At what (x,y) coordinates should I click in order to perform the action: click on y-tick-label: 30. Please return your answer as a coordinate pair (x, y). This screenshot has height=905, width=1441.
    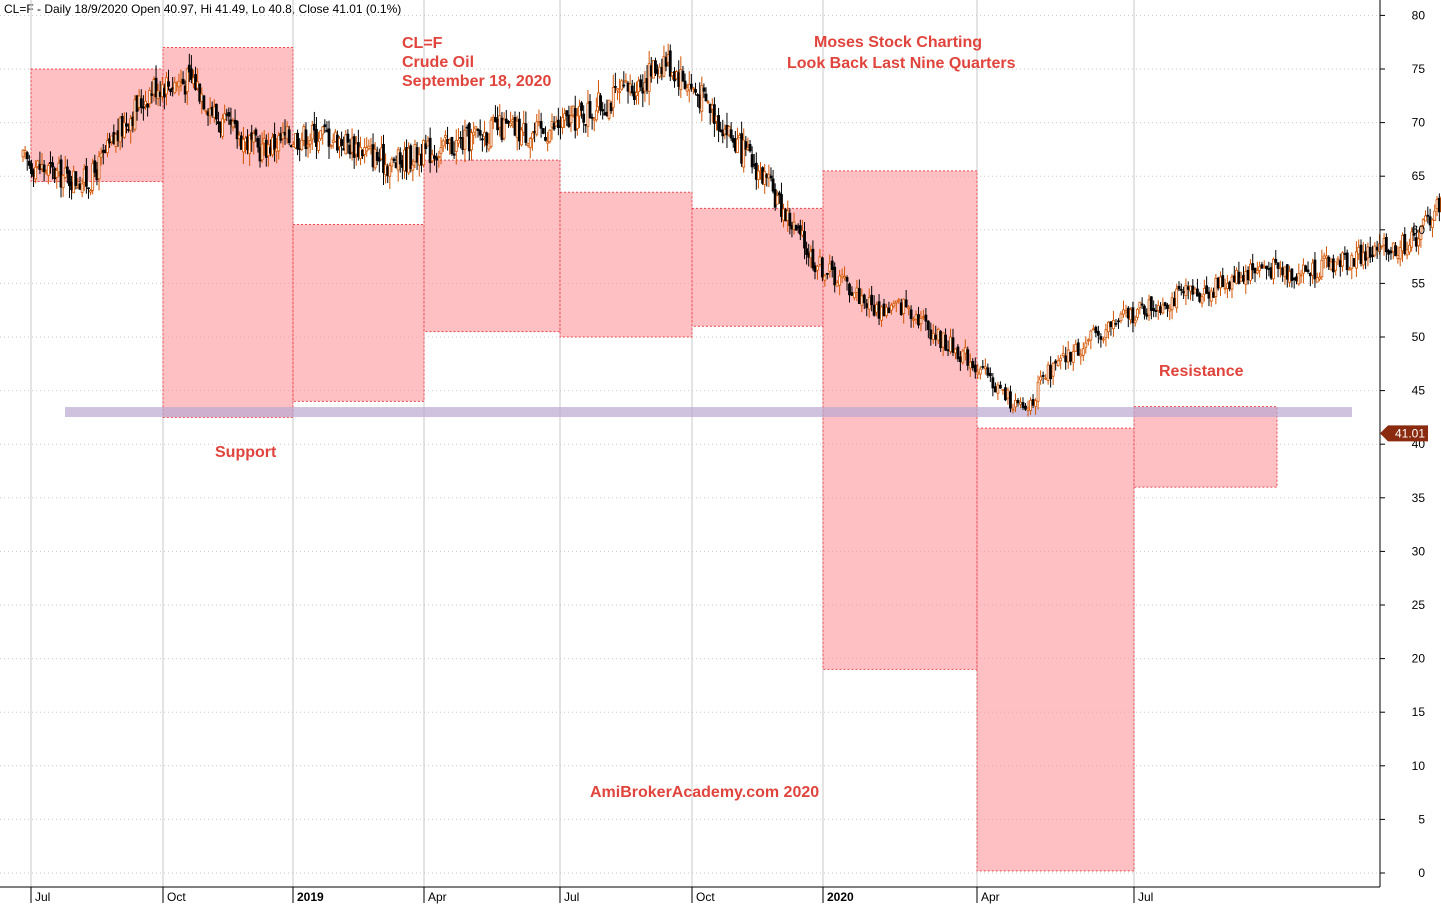
    Looking at the image, I should click on (1419, 551).